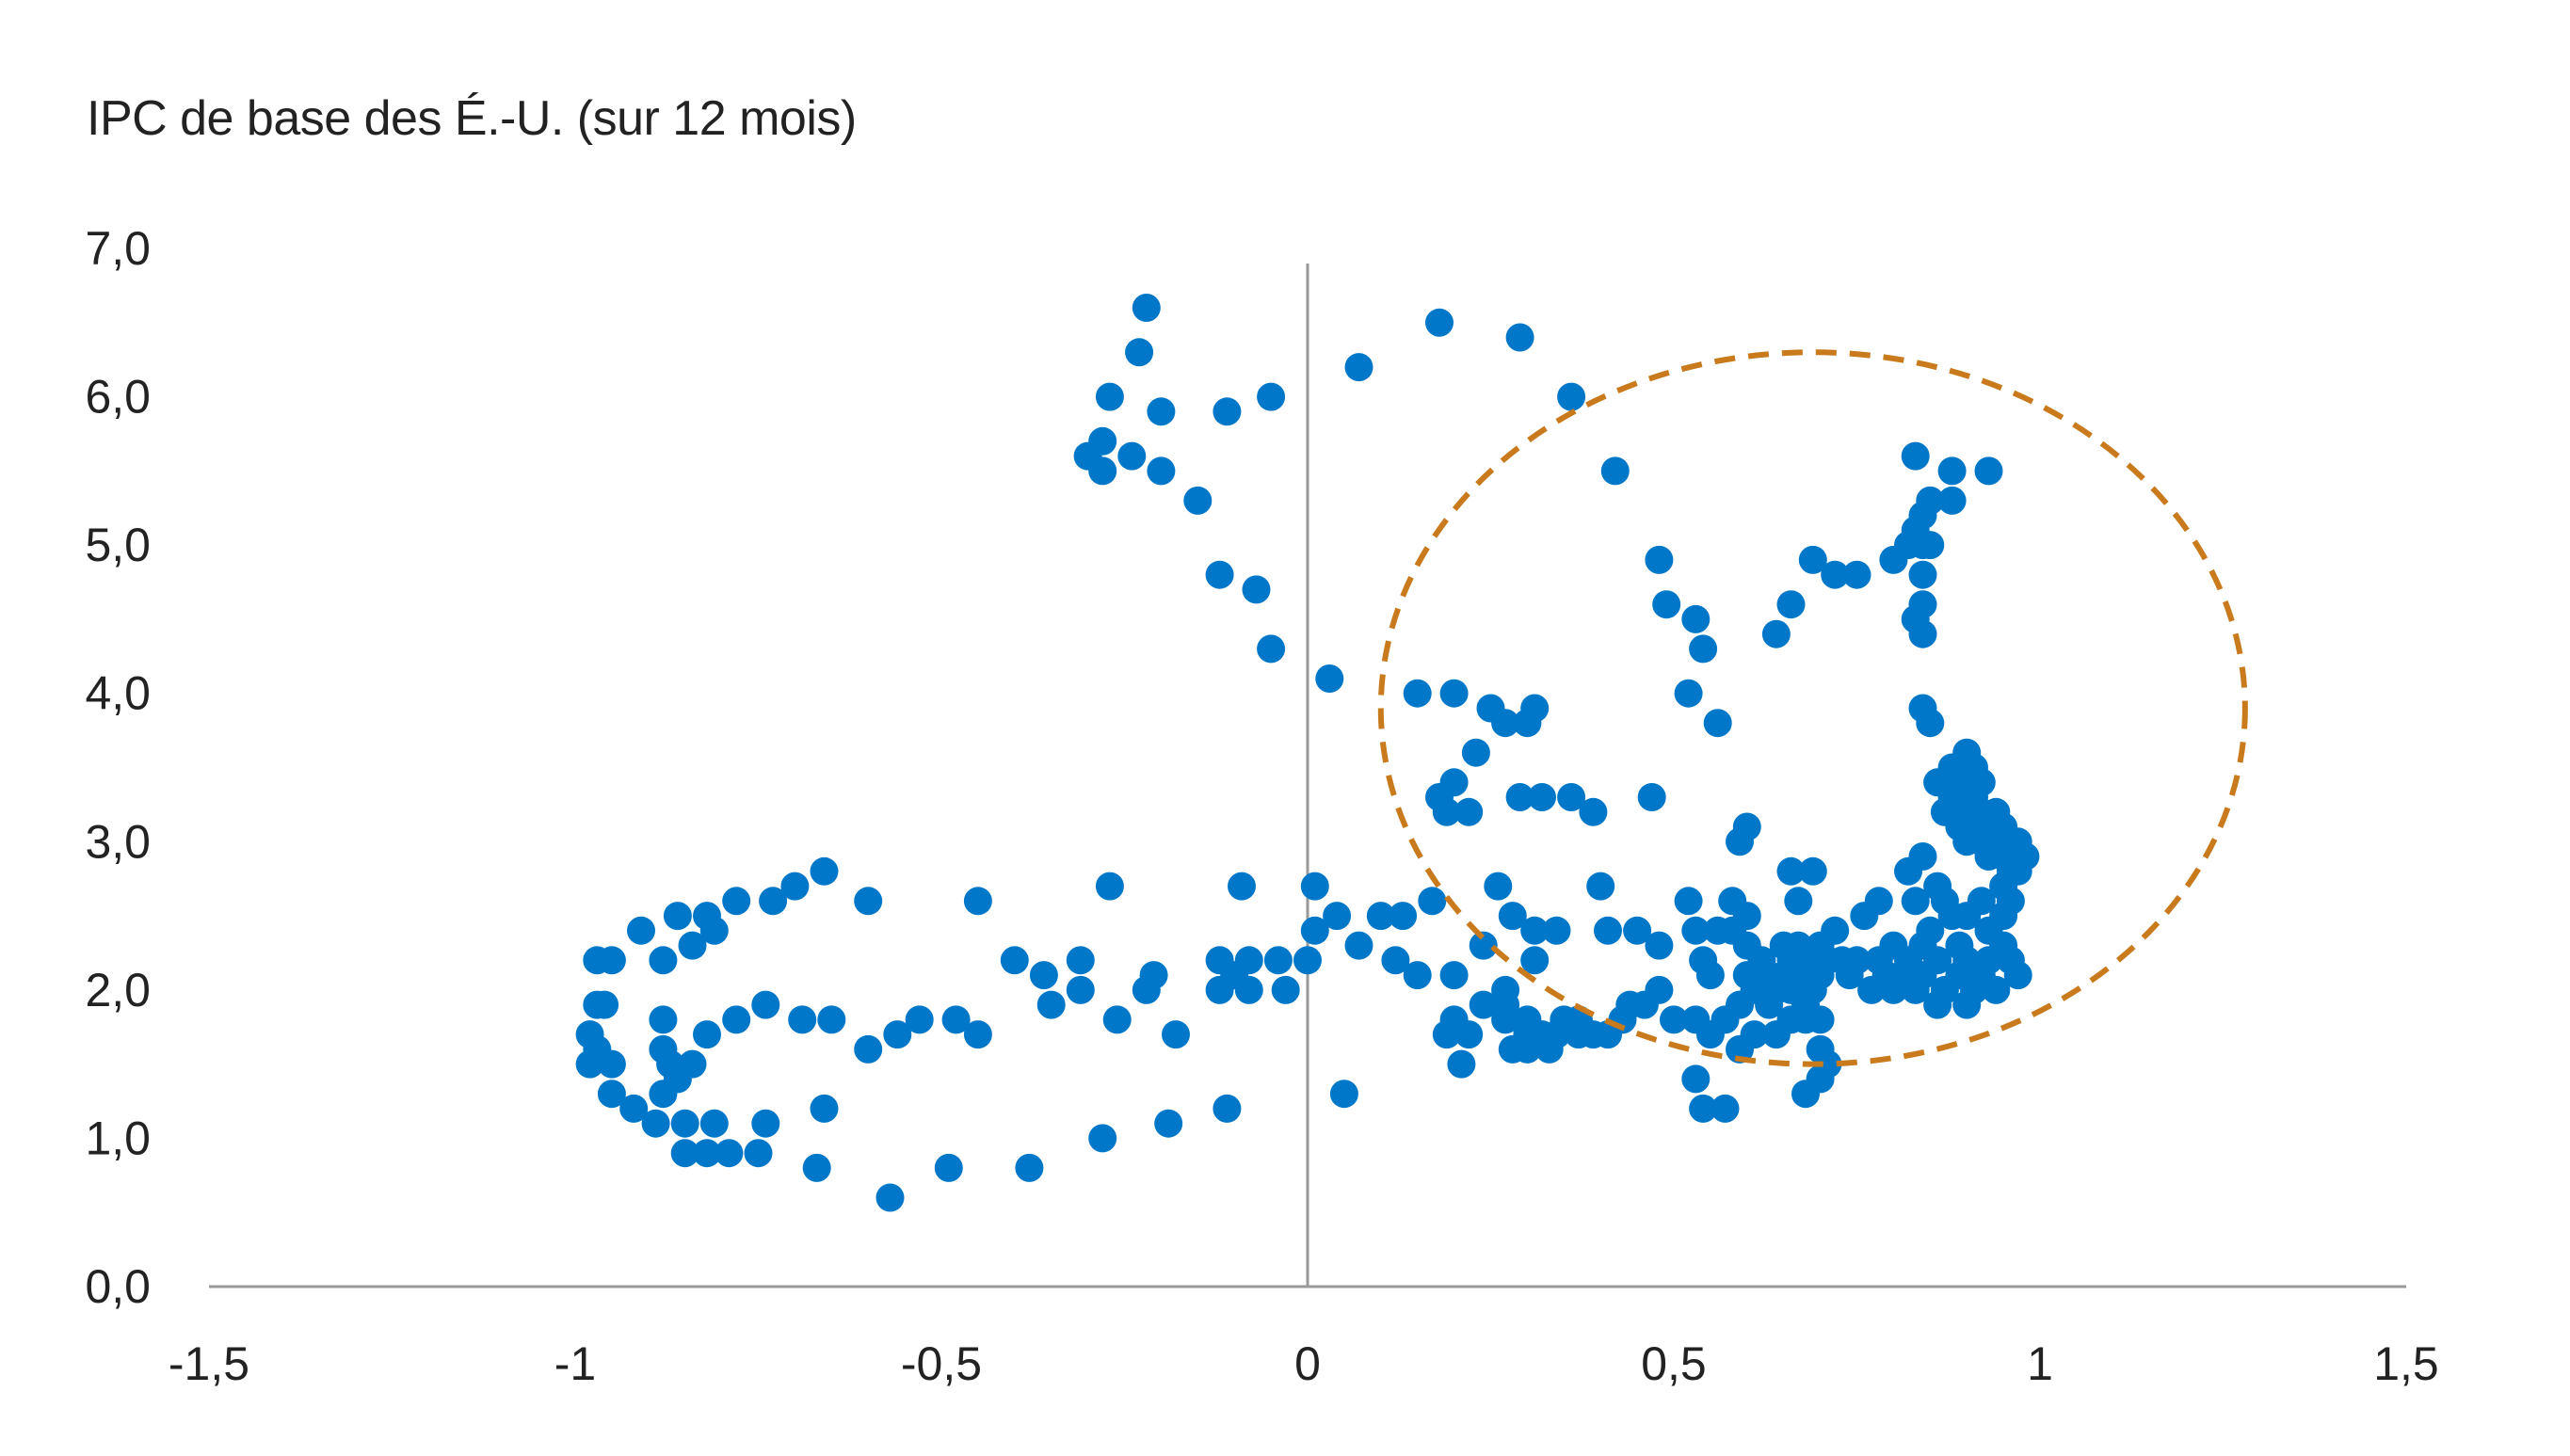  What do you see at coordinates (118, 248) in the screenshot?
I see `y-tick-label: 7,0` at bounding box center [118, 248].